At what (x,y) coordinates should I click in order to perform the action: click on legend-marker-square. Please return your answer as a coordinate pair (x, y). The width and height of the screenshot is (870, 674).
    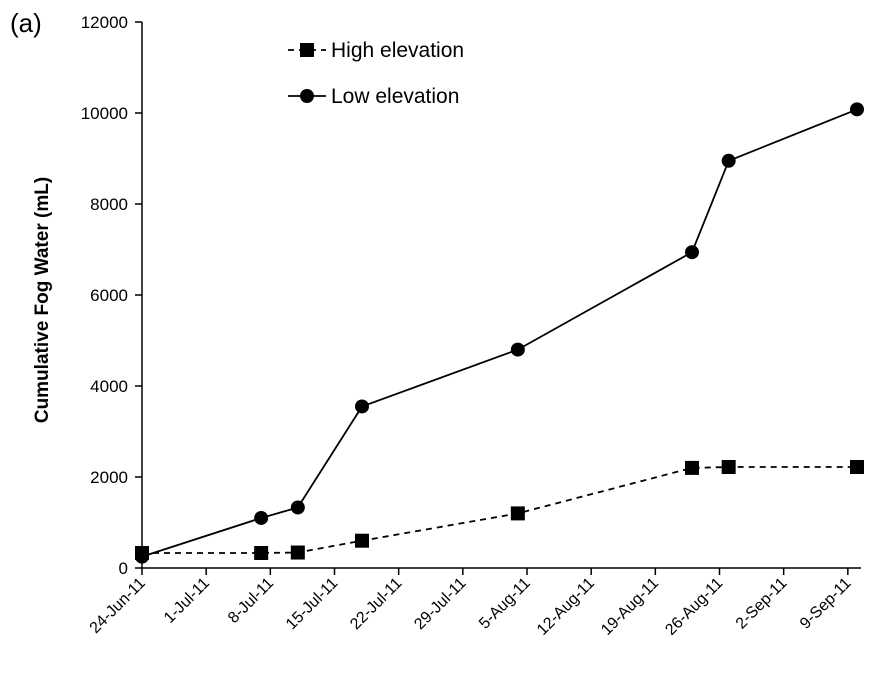
    Looking at the image, I should click on (307, 50).